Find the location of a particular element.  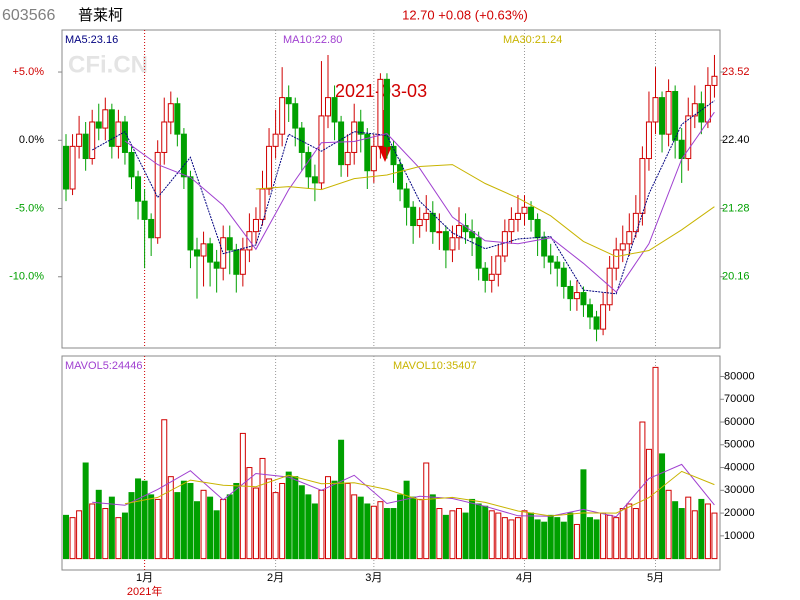

y-tick-label: 20.16 is located at coordinates (736, 277).